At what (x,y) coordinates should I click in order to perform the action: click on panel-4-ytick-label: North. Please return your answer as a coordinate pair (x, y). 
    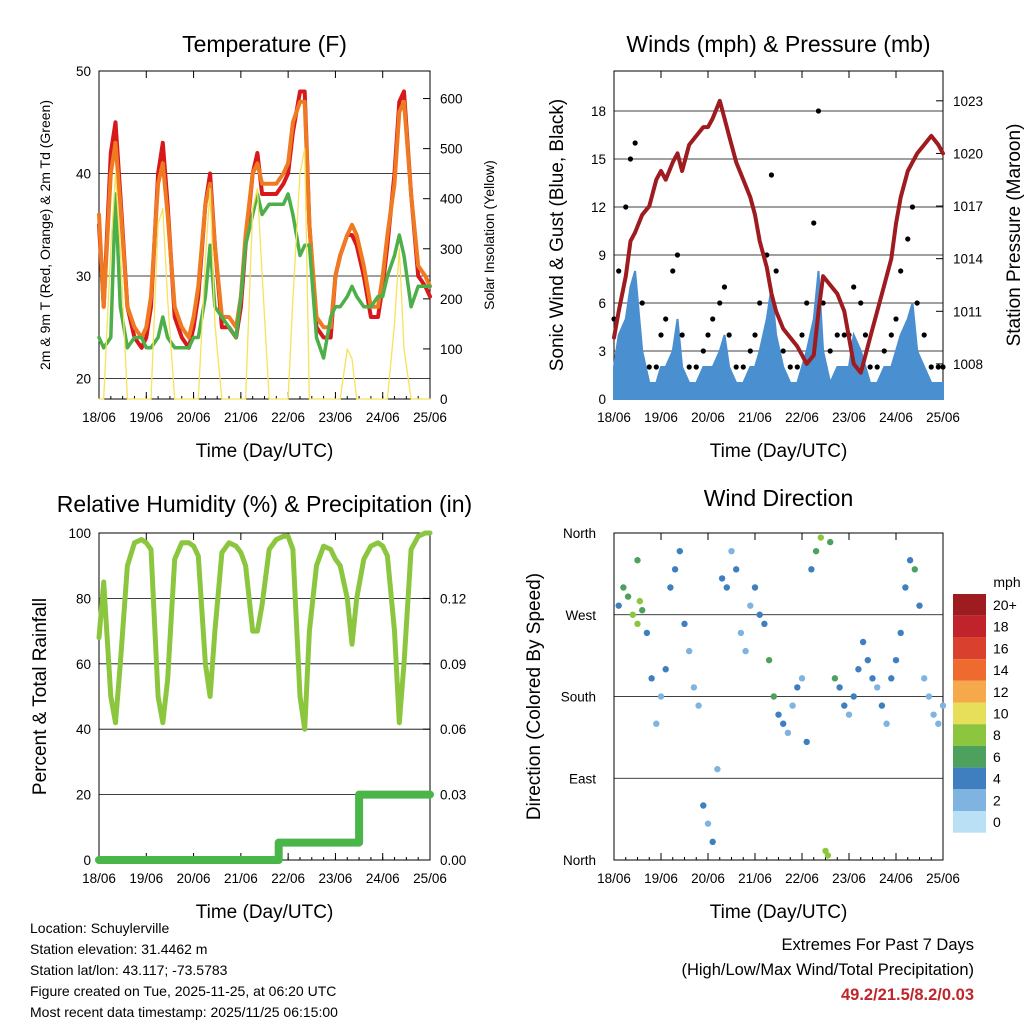
    Looking at the image, I should click on (579, 860).